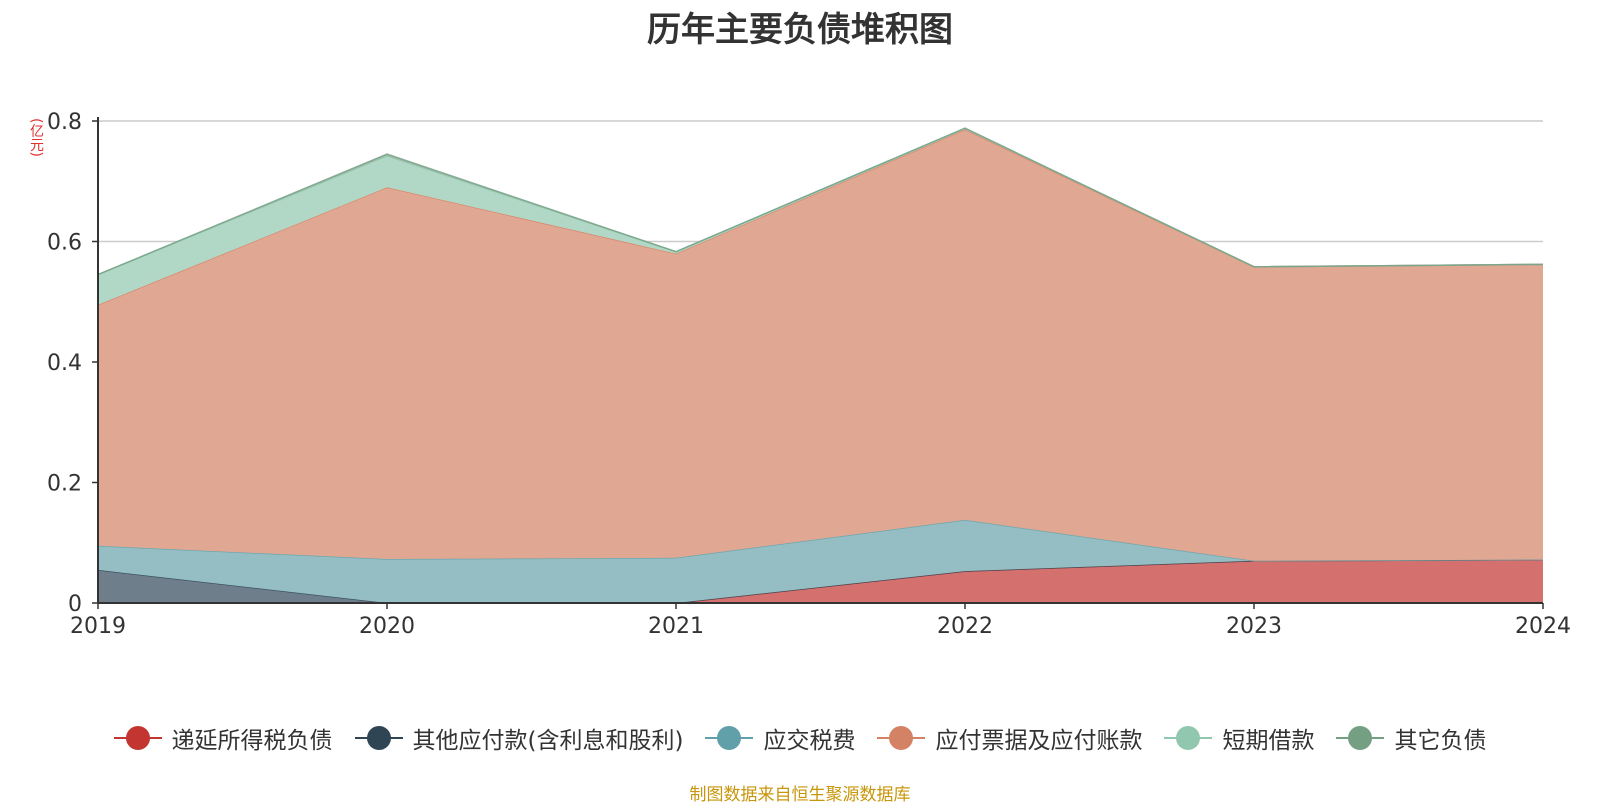  What do you see at coordinates (75, 604) in the screenshot?
I see `y-tick-label: 0` at bounding box center [75, 604].